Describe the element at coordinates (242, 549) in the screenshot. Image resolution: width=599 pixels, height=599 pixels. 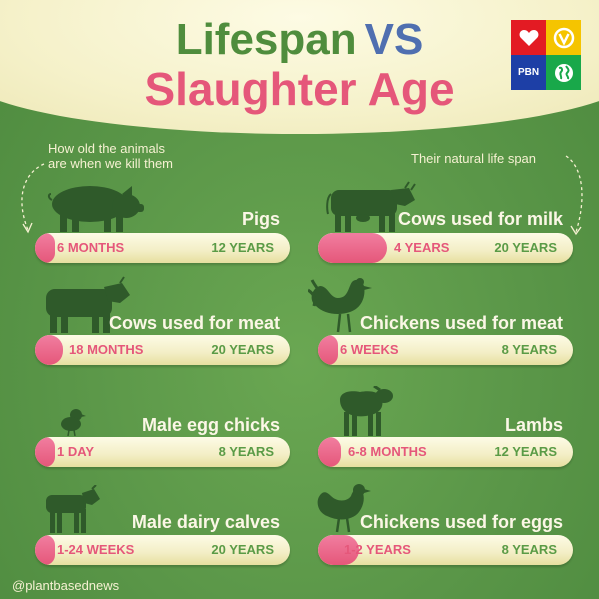
I see `lifespan-dairy-calves: 20 YEARS` at that location.